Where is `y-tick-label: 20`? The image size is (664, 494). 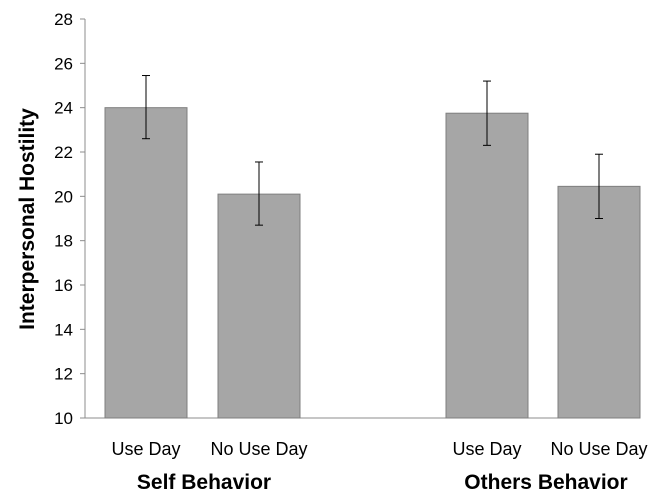 y-tick-label: 20 is located at coordinates (63, 196).